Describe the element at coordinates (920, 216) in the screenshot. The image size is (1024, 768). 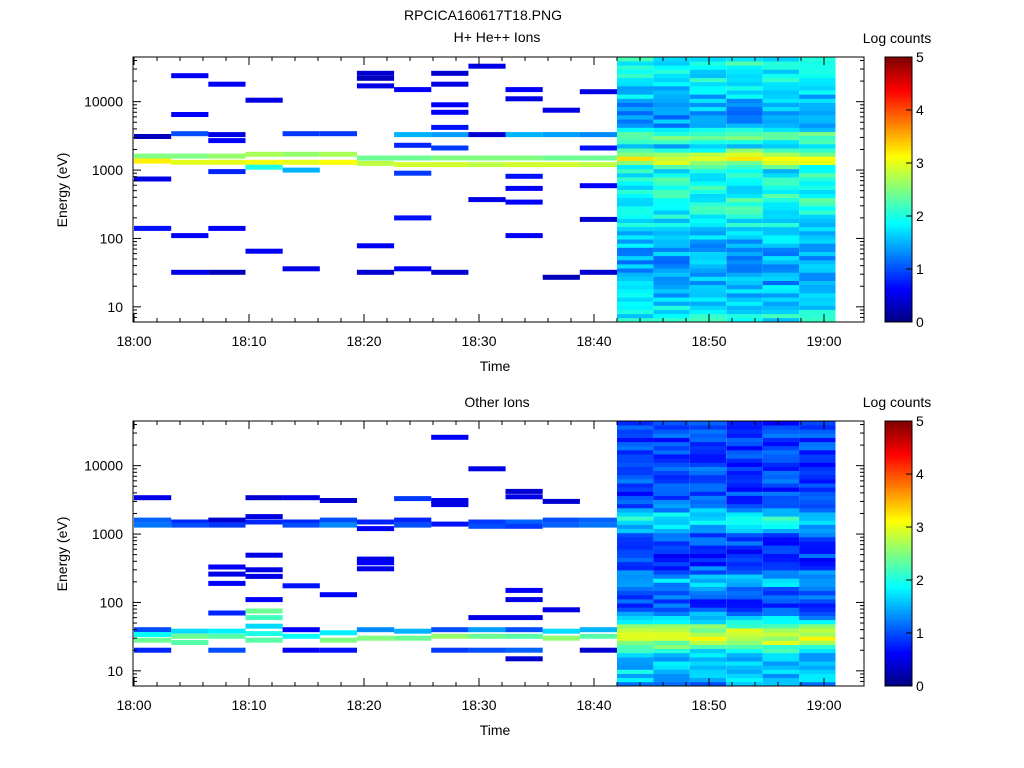
I see `colorbar-tick-label: 2` at that location.